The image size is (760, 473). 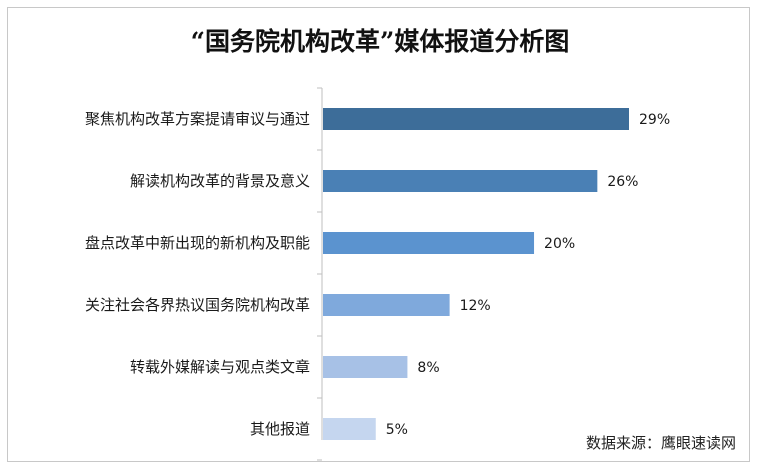 What do you see at coordinates (428, 368) in the screenshot?
I see `value-label-5: 8%` at bounding box center [428, 368].